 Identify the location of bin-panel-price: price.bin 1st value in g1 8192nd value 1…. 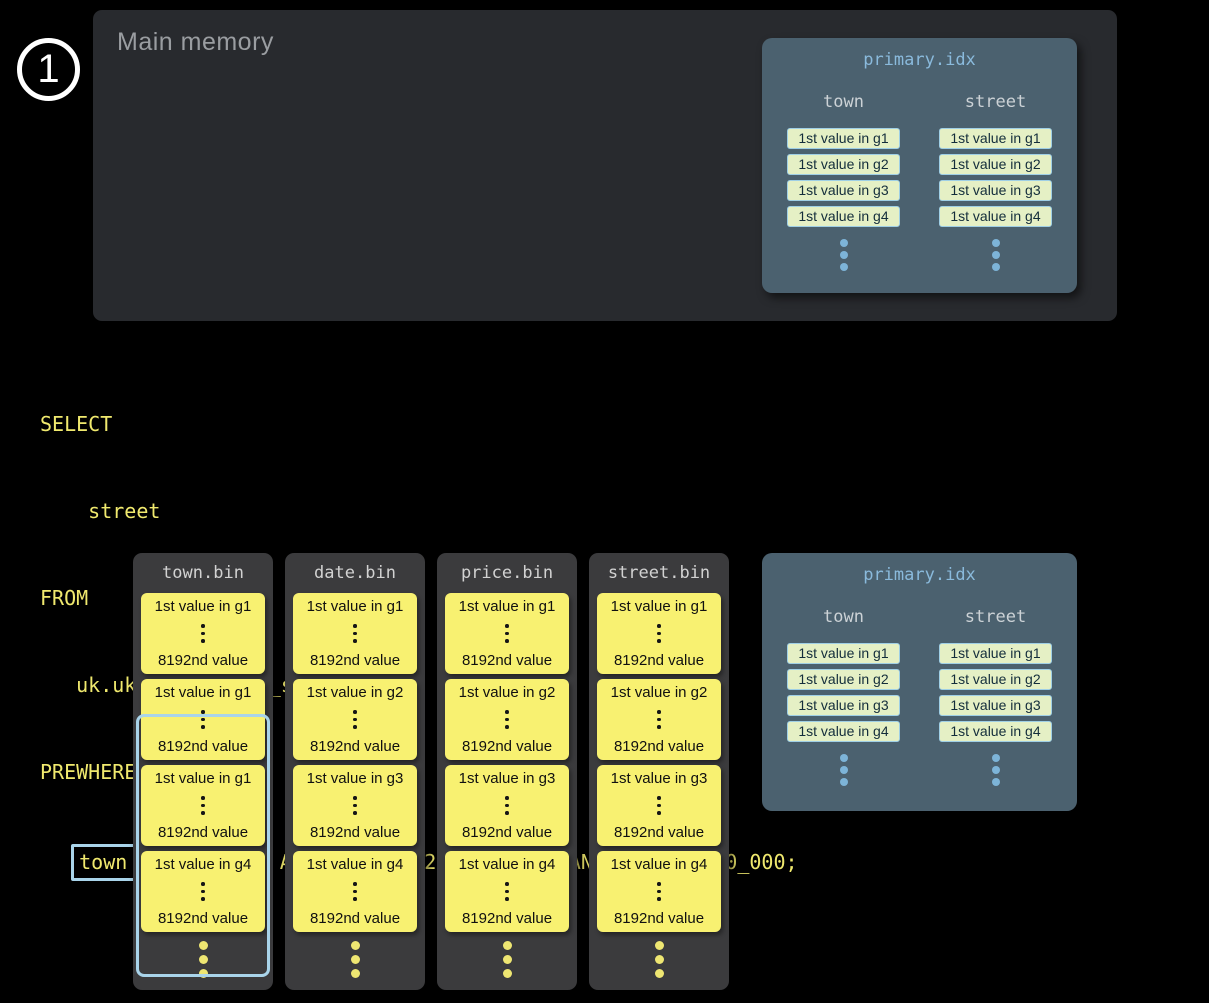
(507, 771).